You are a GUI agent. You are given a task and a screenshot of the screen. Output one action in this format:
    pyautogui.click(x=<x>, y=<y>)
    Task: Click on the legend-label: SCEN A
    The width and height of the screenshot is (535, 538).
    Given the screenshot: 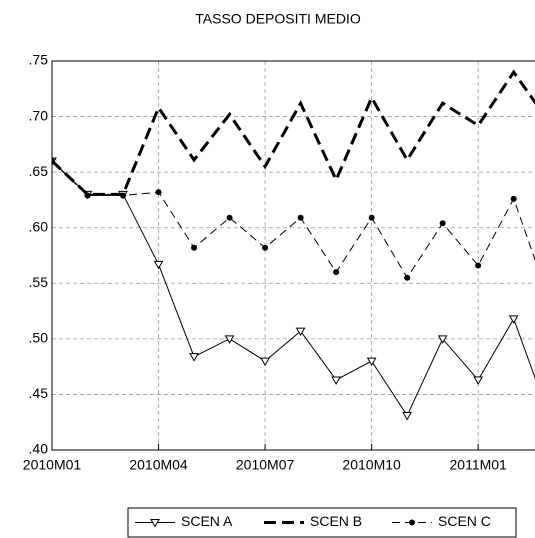 What is the action you would take?
    pyautogui.click(x=207, y=521)
    